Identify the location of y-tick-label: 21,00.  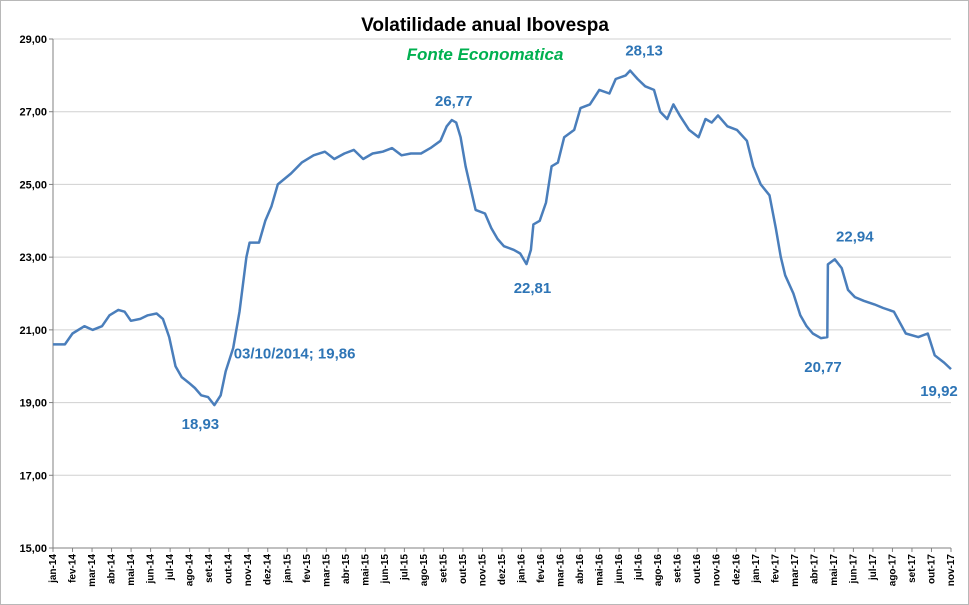
(33, 331).